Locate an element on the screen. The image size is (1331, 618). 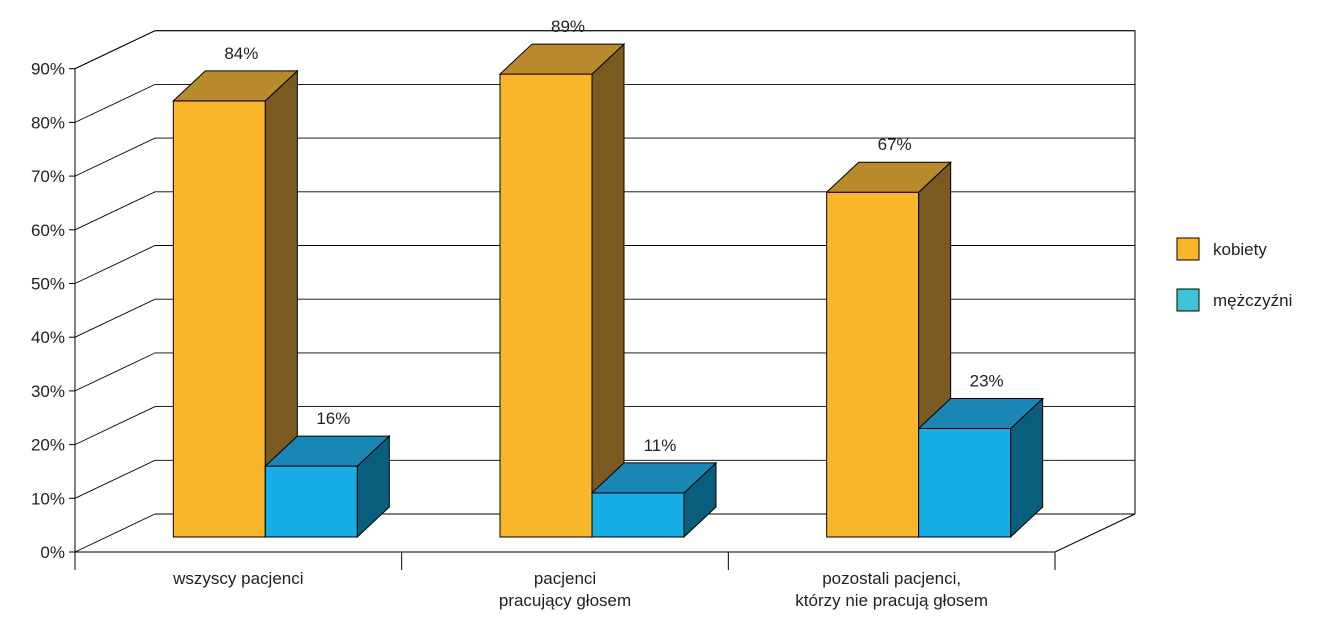
data-label: 23% is located at coordinates (987, 380).